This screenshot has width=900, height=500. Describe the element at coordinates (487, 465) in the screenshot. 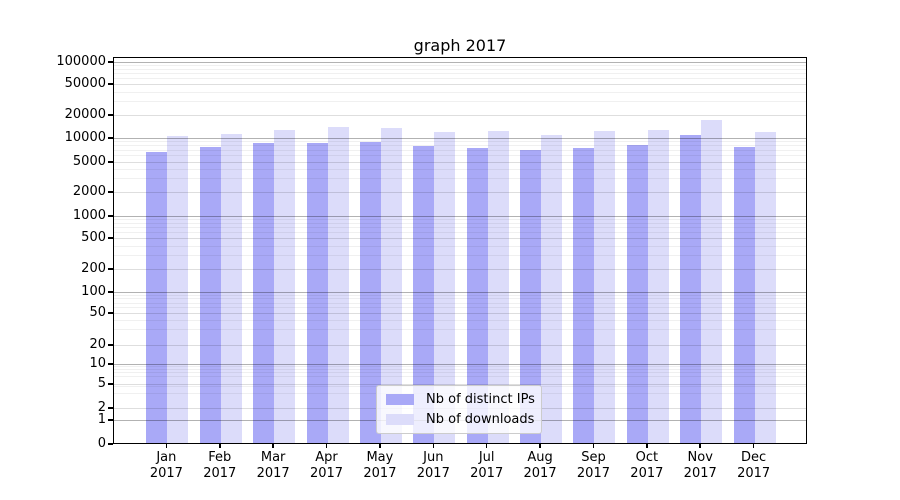

I see `x-tick-label: Jul 2017` at that location.